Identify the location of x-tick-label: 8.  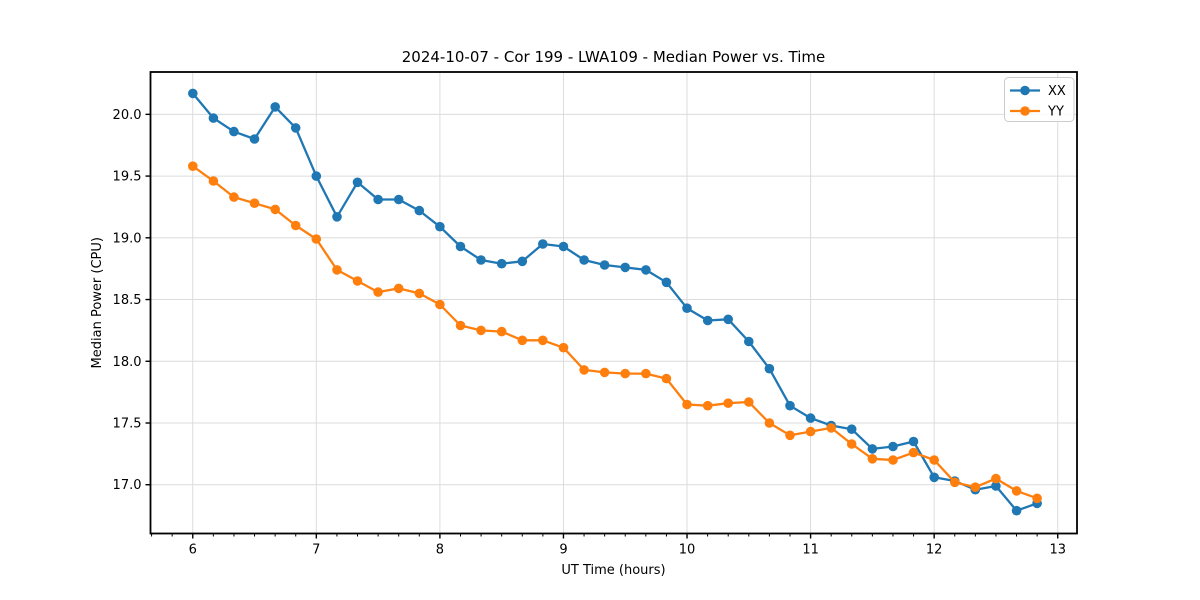
(440, 550).